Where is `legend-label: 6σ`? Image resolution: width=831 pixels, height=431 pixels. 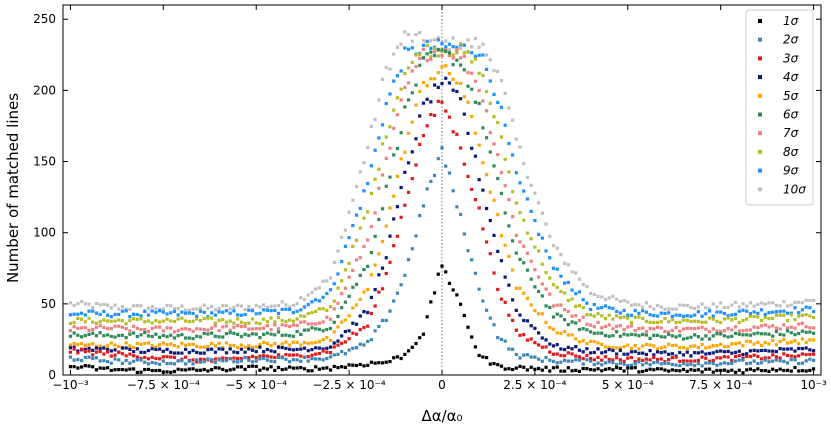
legend-label: 6σ is located at coordinates (791, 115).